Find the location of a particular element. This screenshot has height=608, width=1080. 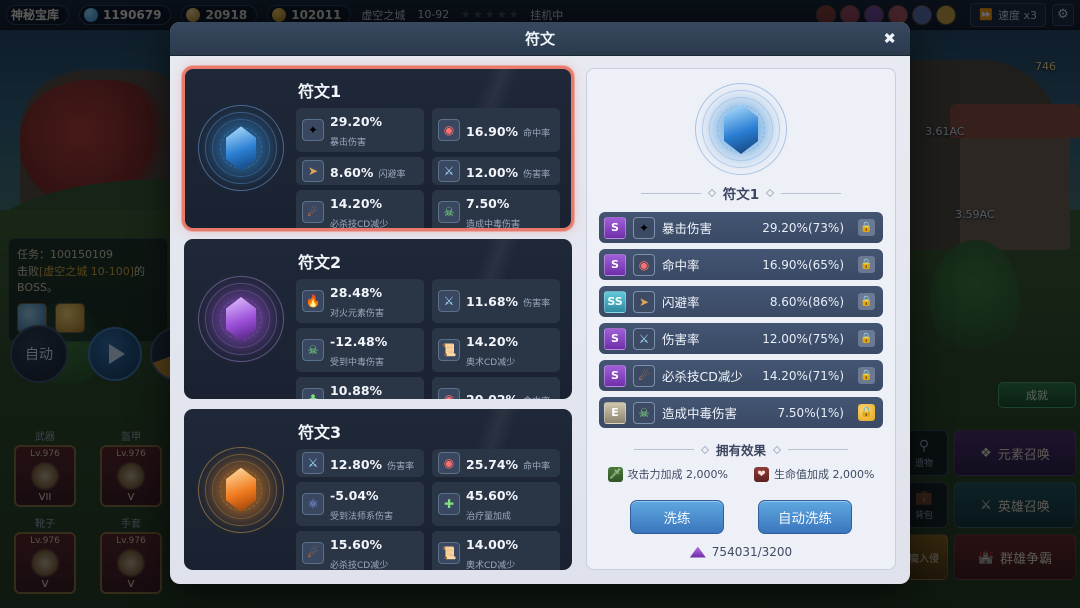

stat-value: 10.88% is located at coordinates (356, 390).